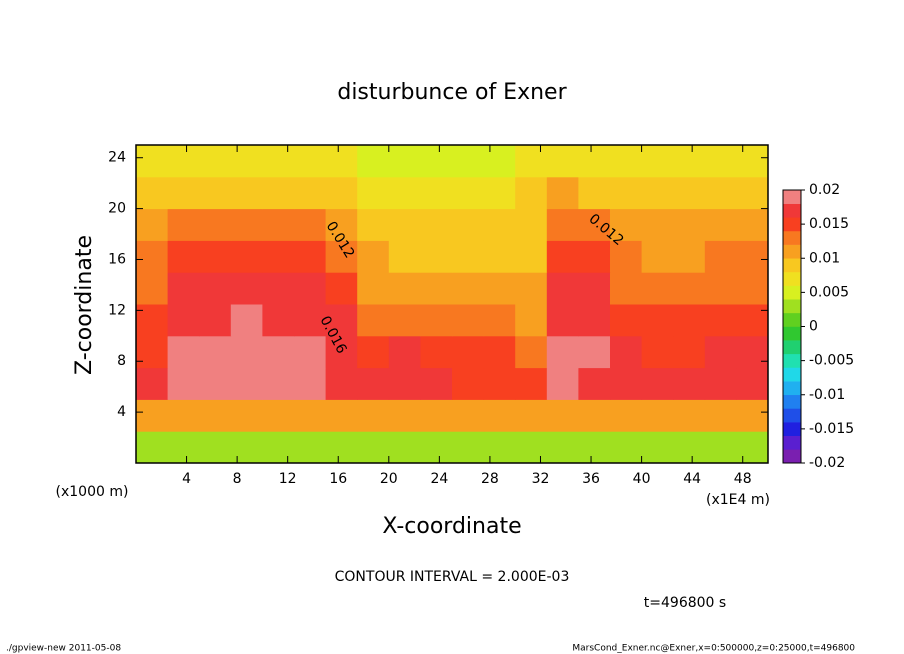  Describe the element at coordinates (186, 479) in the screenshot. I see `x-tick-label: 4` at that location.